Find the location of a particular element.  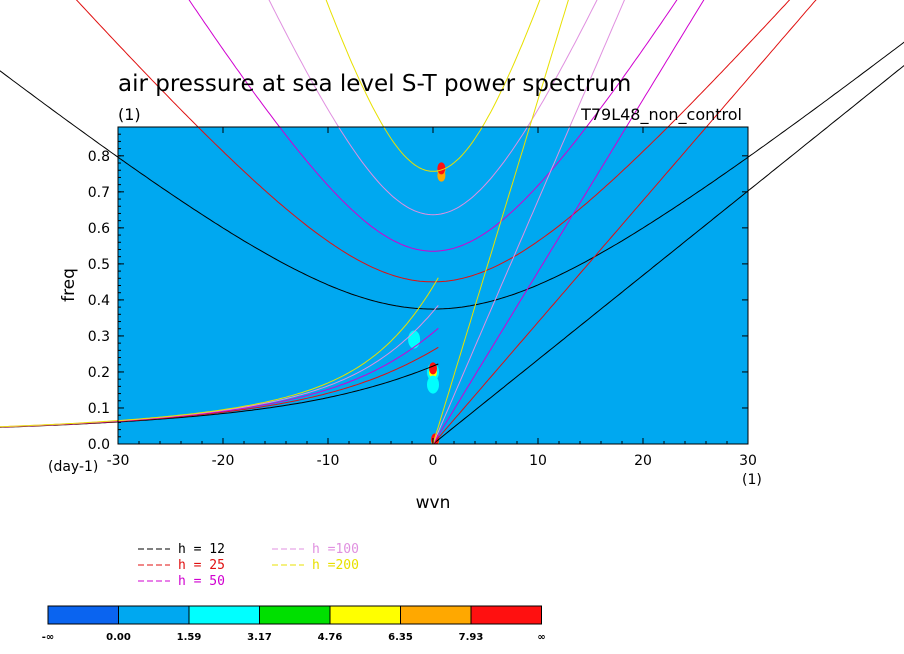

colorbar-label: 7.93 is located at coordinates (471, 637).